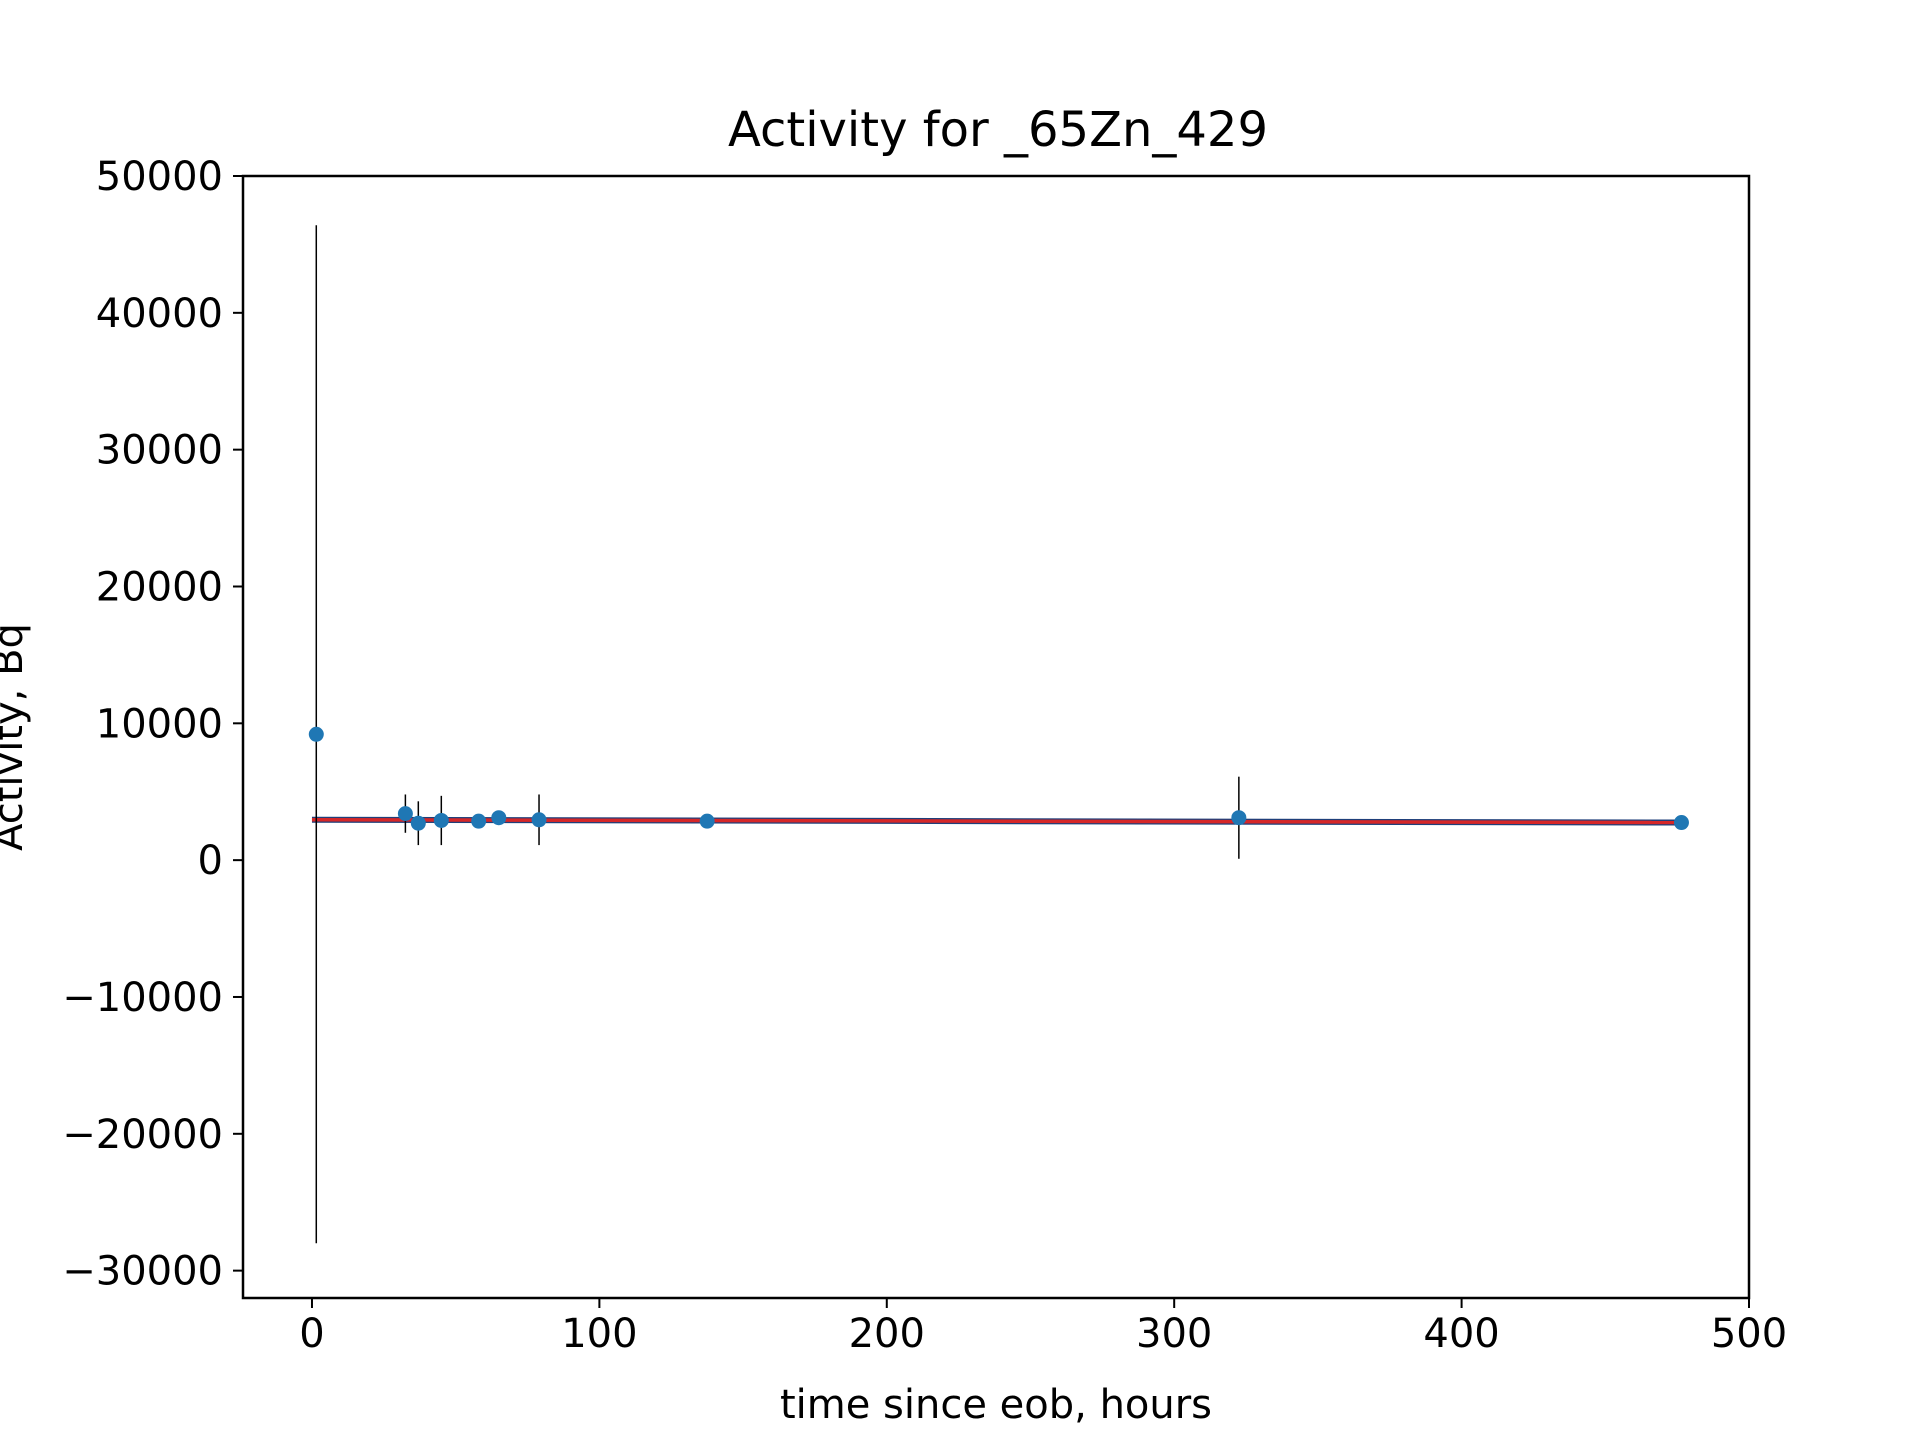  I want to click on y-tick-label: −30000, so click(142, 1272).